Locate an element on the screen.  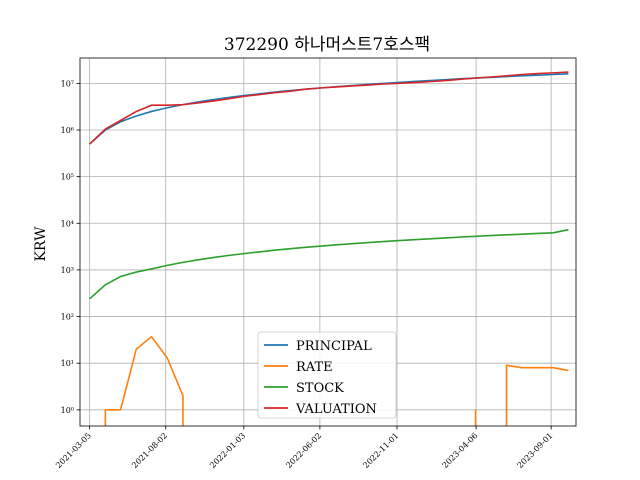
y-tick-label: 10⁵ is located at coordinates (67, 177).